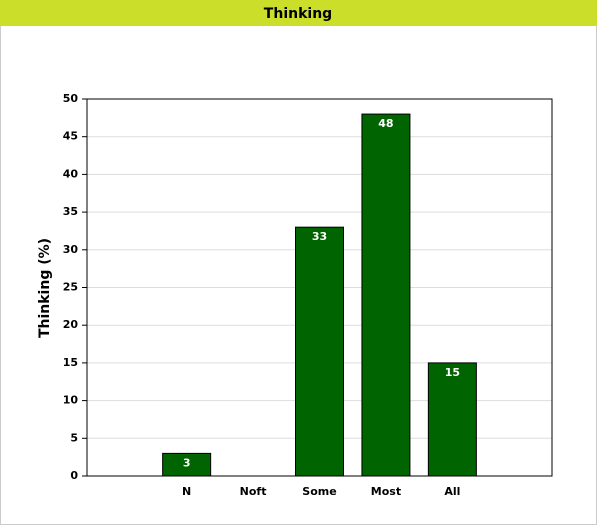 This screenshot has width=597, height=525. What do you see at coordinates (452, 491) in the screenshot?
I see `x-tick-label: All` at bounding box center [452, 491].